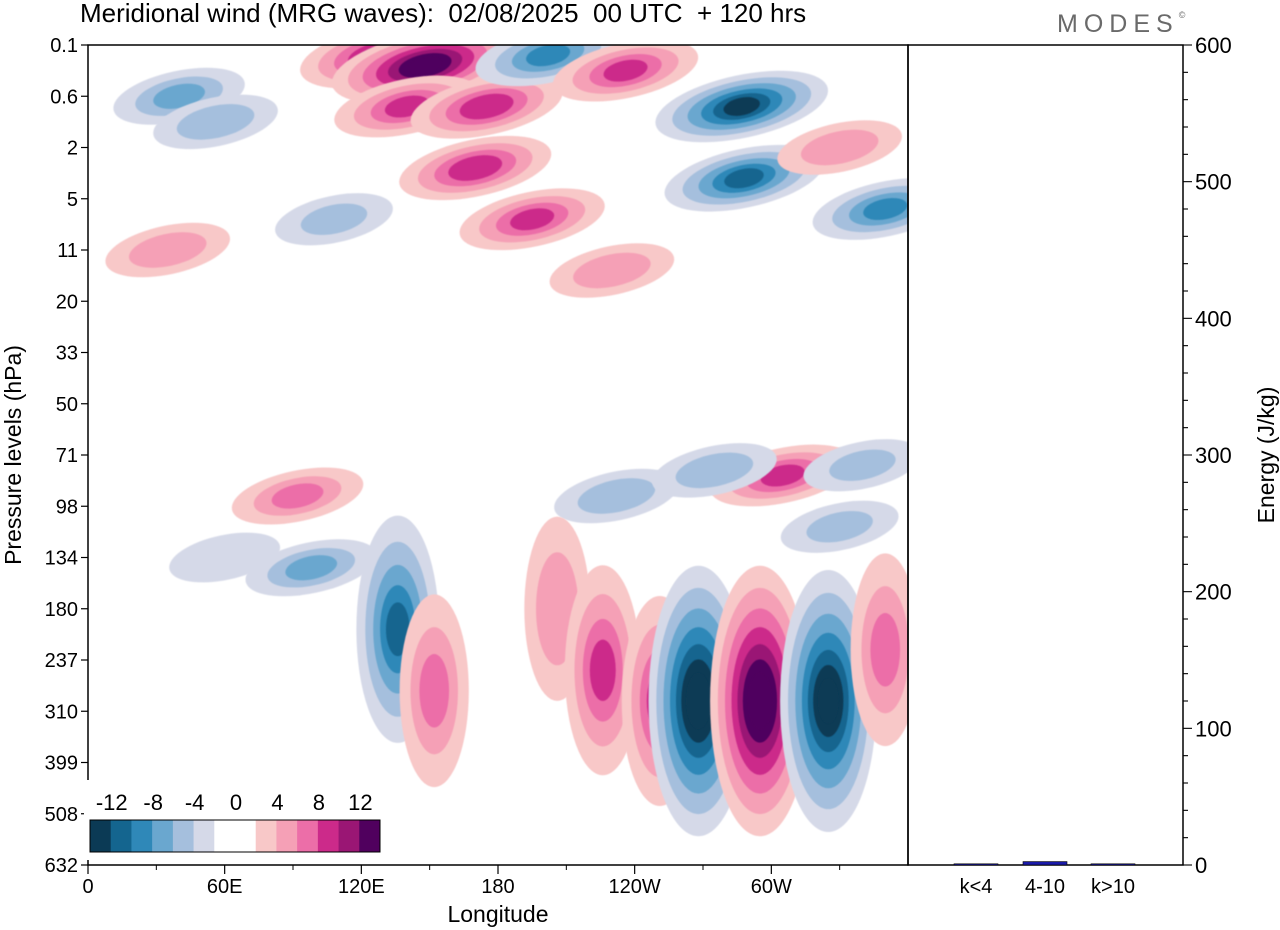 This screenshot has width=1280, height=930. I want to click on y-tick-label: 2, so click(72, 149).